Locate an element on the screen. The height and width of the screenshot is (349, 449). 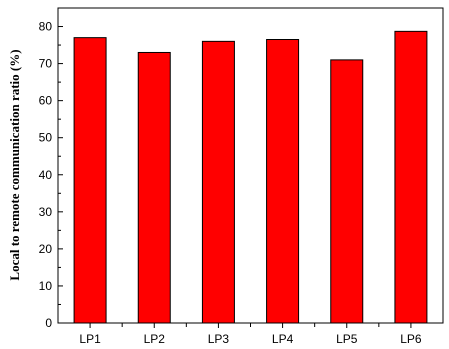
y-tick-label: 80 is located at coordinates (46, 27).